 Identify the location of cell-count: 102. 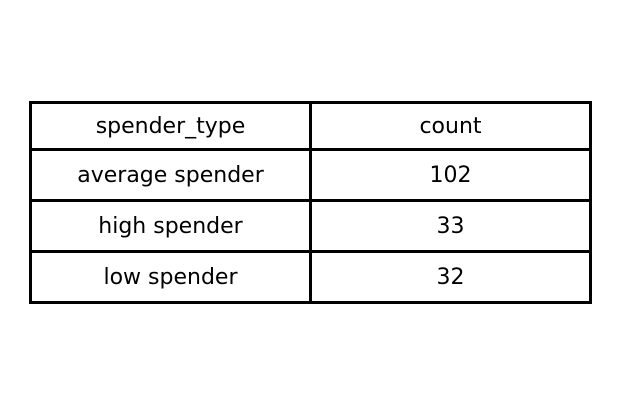
(450, 175).